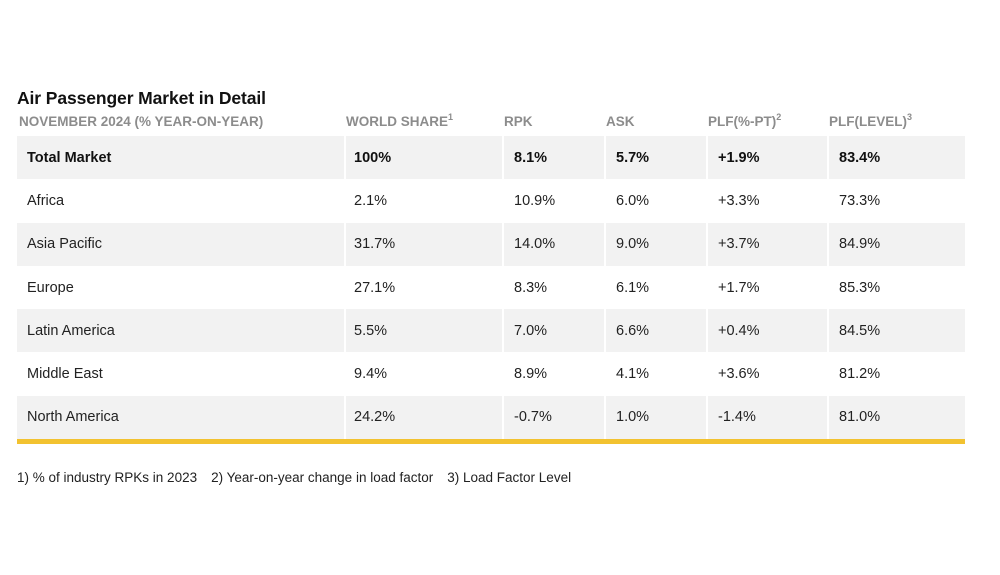 The width and height of the screenshot is (1000, 575). What do you see at coordinates (425, 417) in the screenshot?
I see `cell-world-share: 24.2%` at bounding box center [425, 417].